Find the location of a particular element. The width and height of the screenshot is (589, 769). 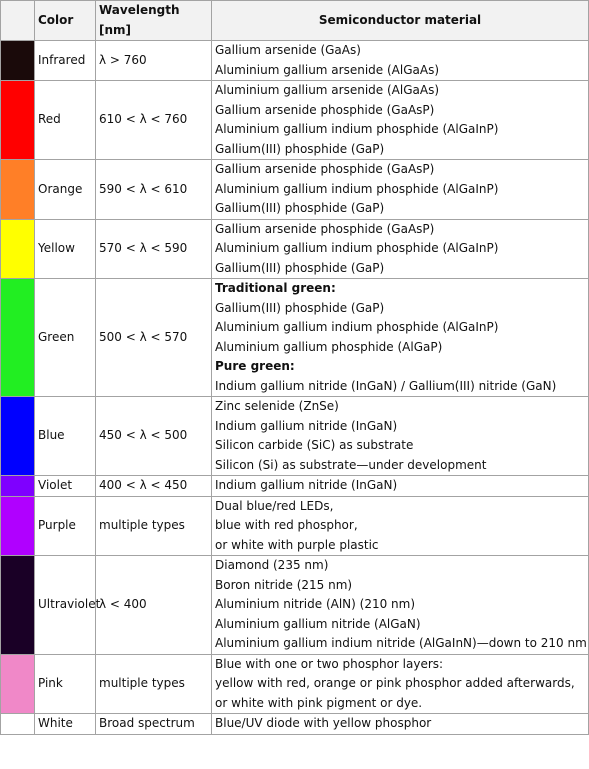

material-line: or white with pink pigment or dye. is located at coordinates (319, 702).